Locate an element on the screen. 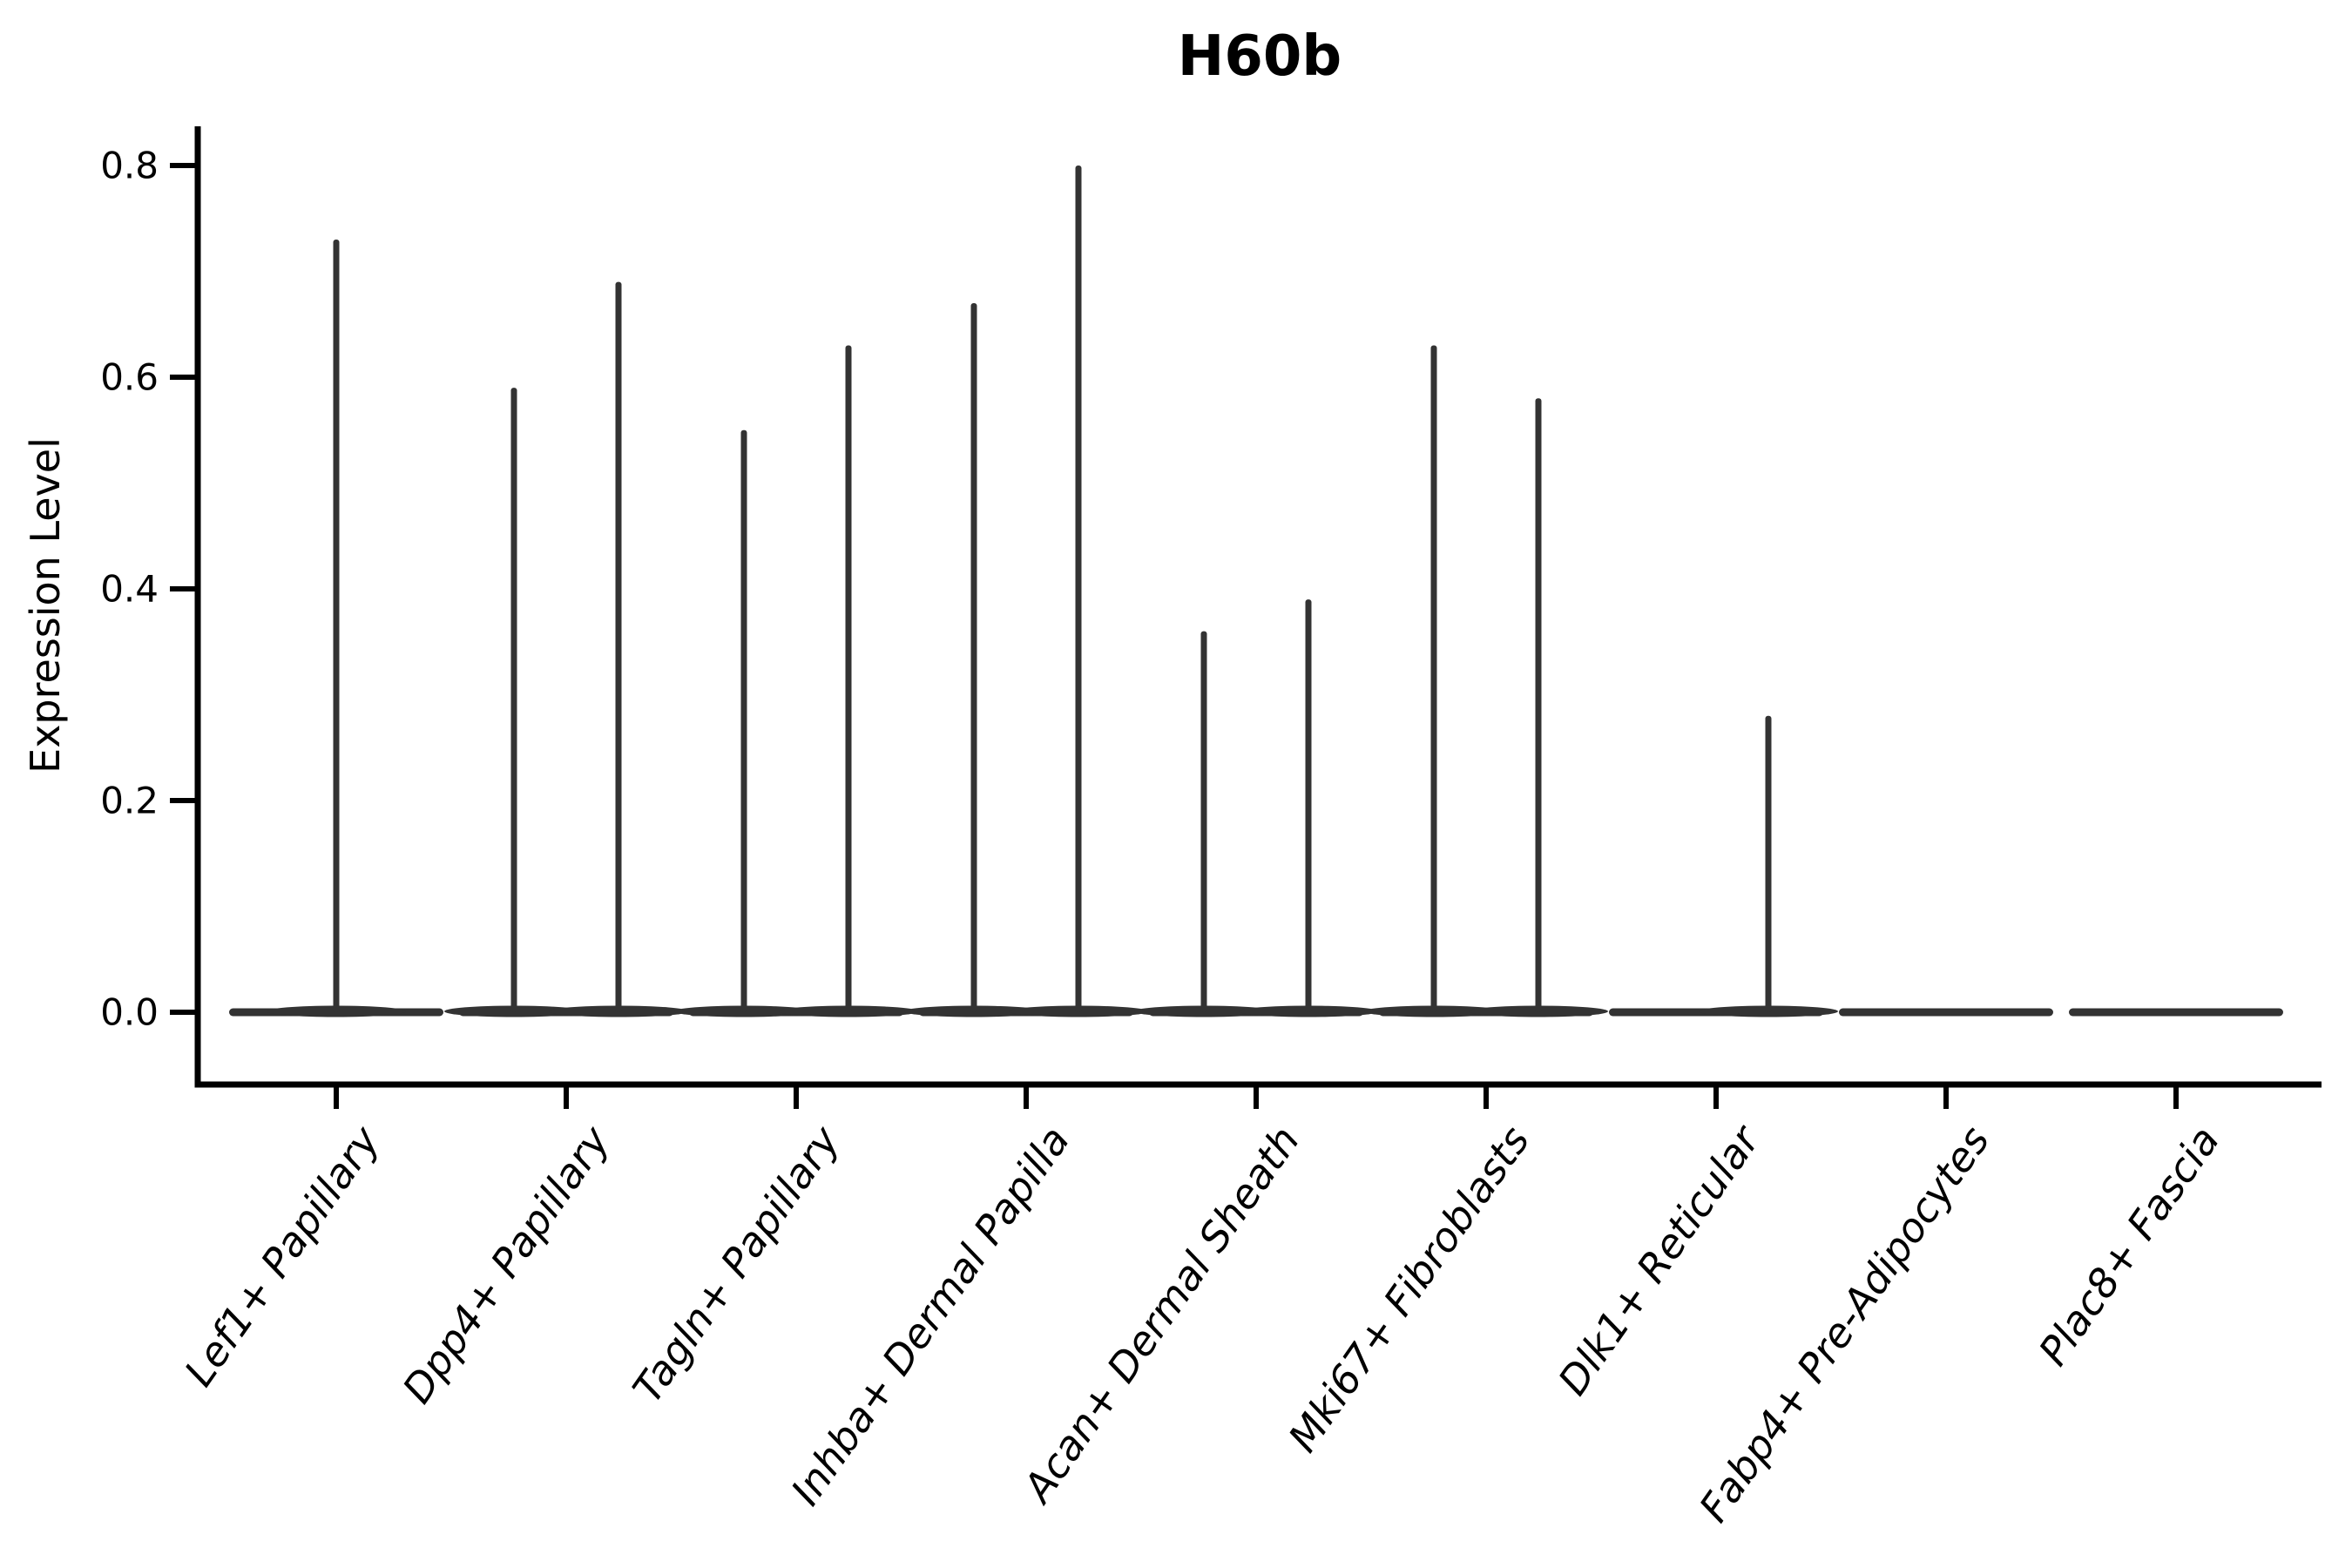  y-axis-label: Expression Level is located at coordinates (45, 605).